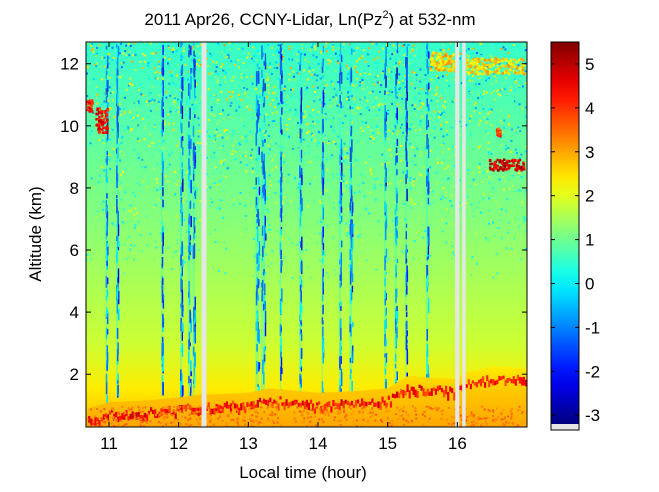  Describe the element at coordinates (204, 234) in the screenshot. I see `data-gap` at that location.